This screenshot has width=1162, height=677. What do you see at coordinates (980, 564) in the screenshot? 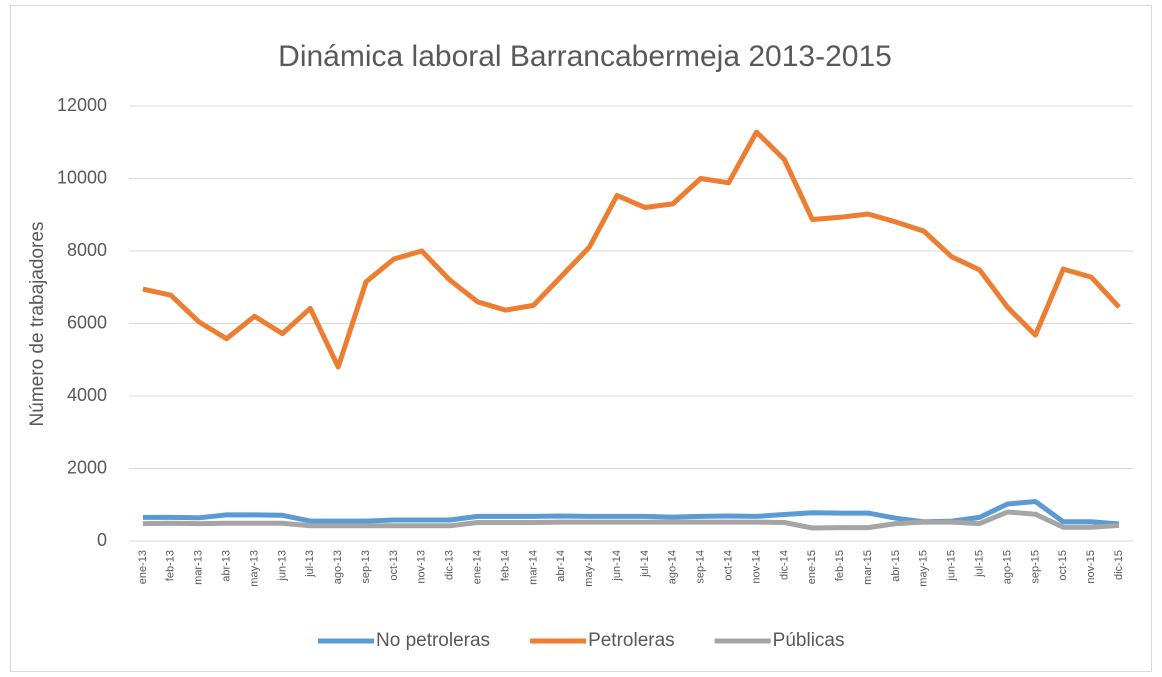
I see `x-tick-label: jul-15` at bounding box center [980, 564].